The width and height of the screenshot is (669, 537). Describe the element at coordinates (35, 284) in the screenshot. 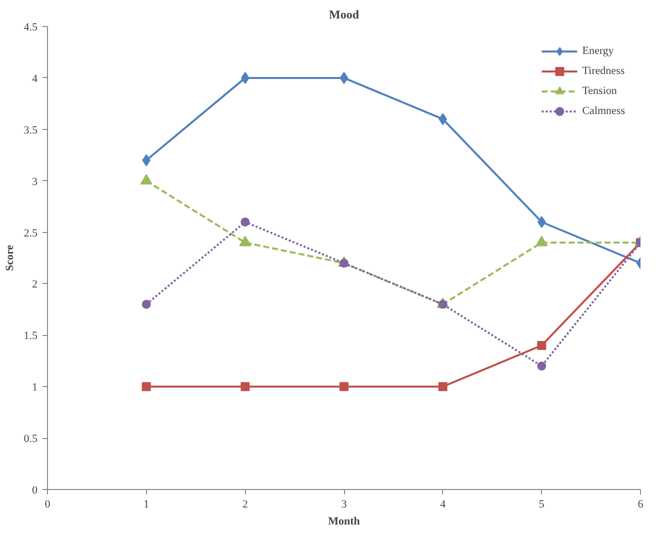

I see `y-tick-label: 2` at that location.